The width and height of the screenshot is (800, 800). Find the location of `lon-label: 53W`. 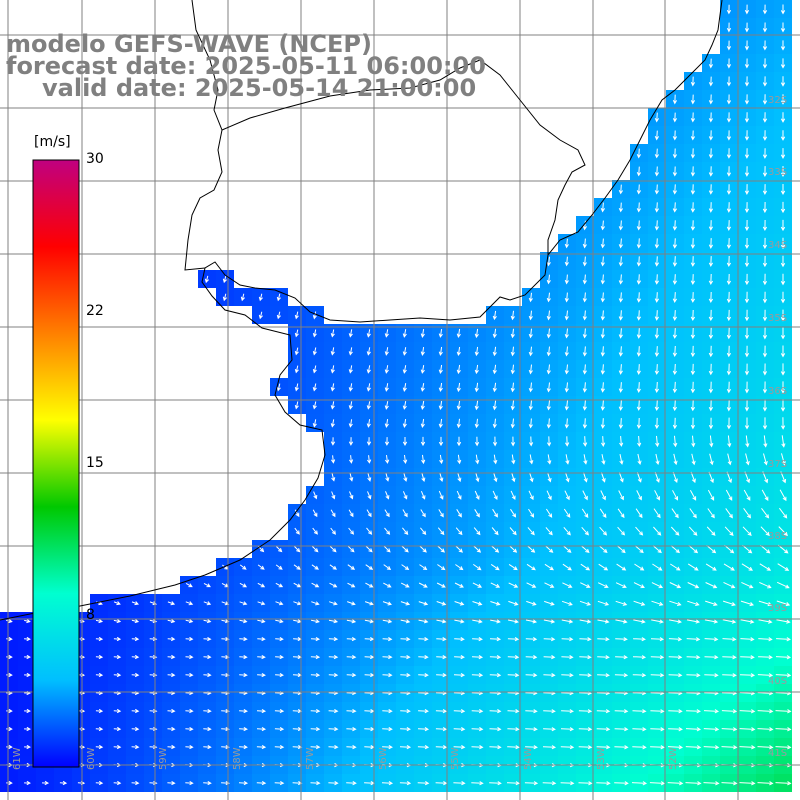

lon-label: 53W is located at coordinates (601, 758).